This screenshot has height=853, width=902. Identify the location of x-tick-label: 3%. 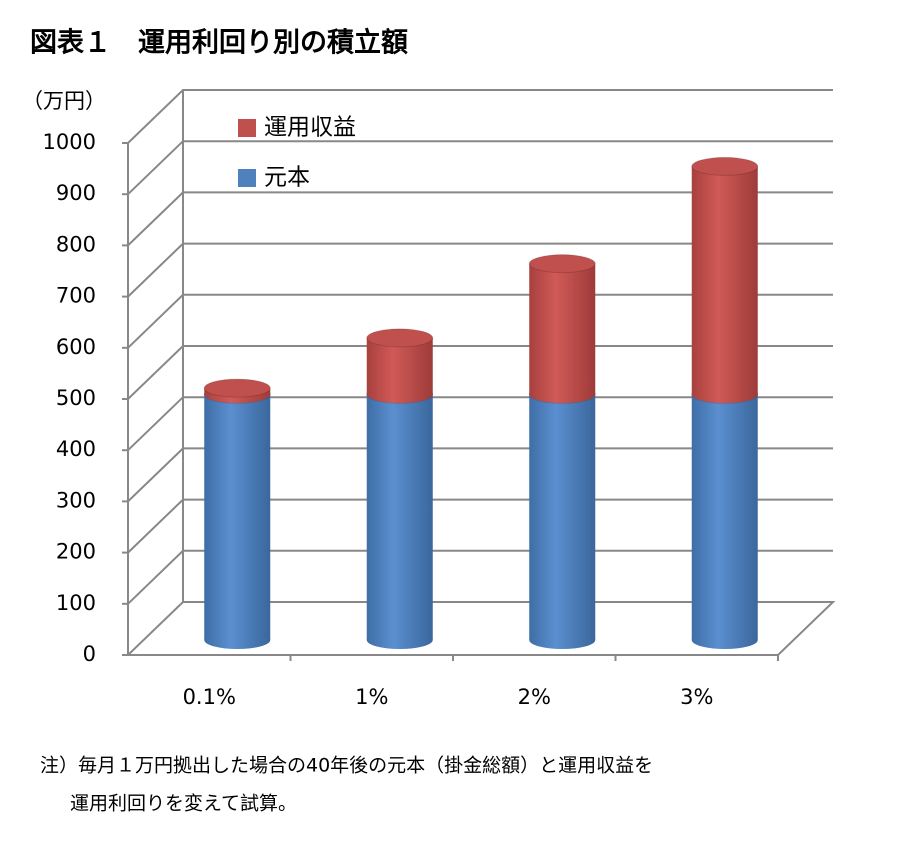
(696, 697).